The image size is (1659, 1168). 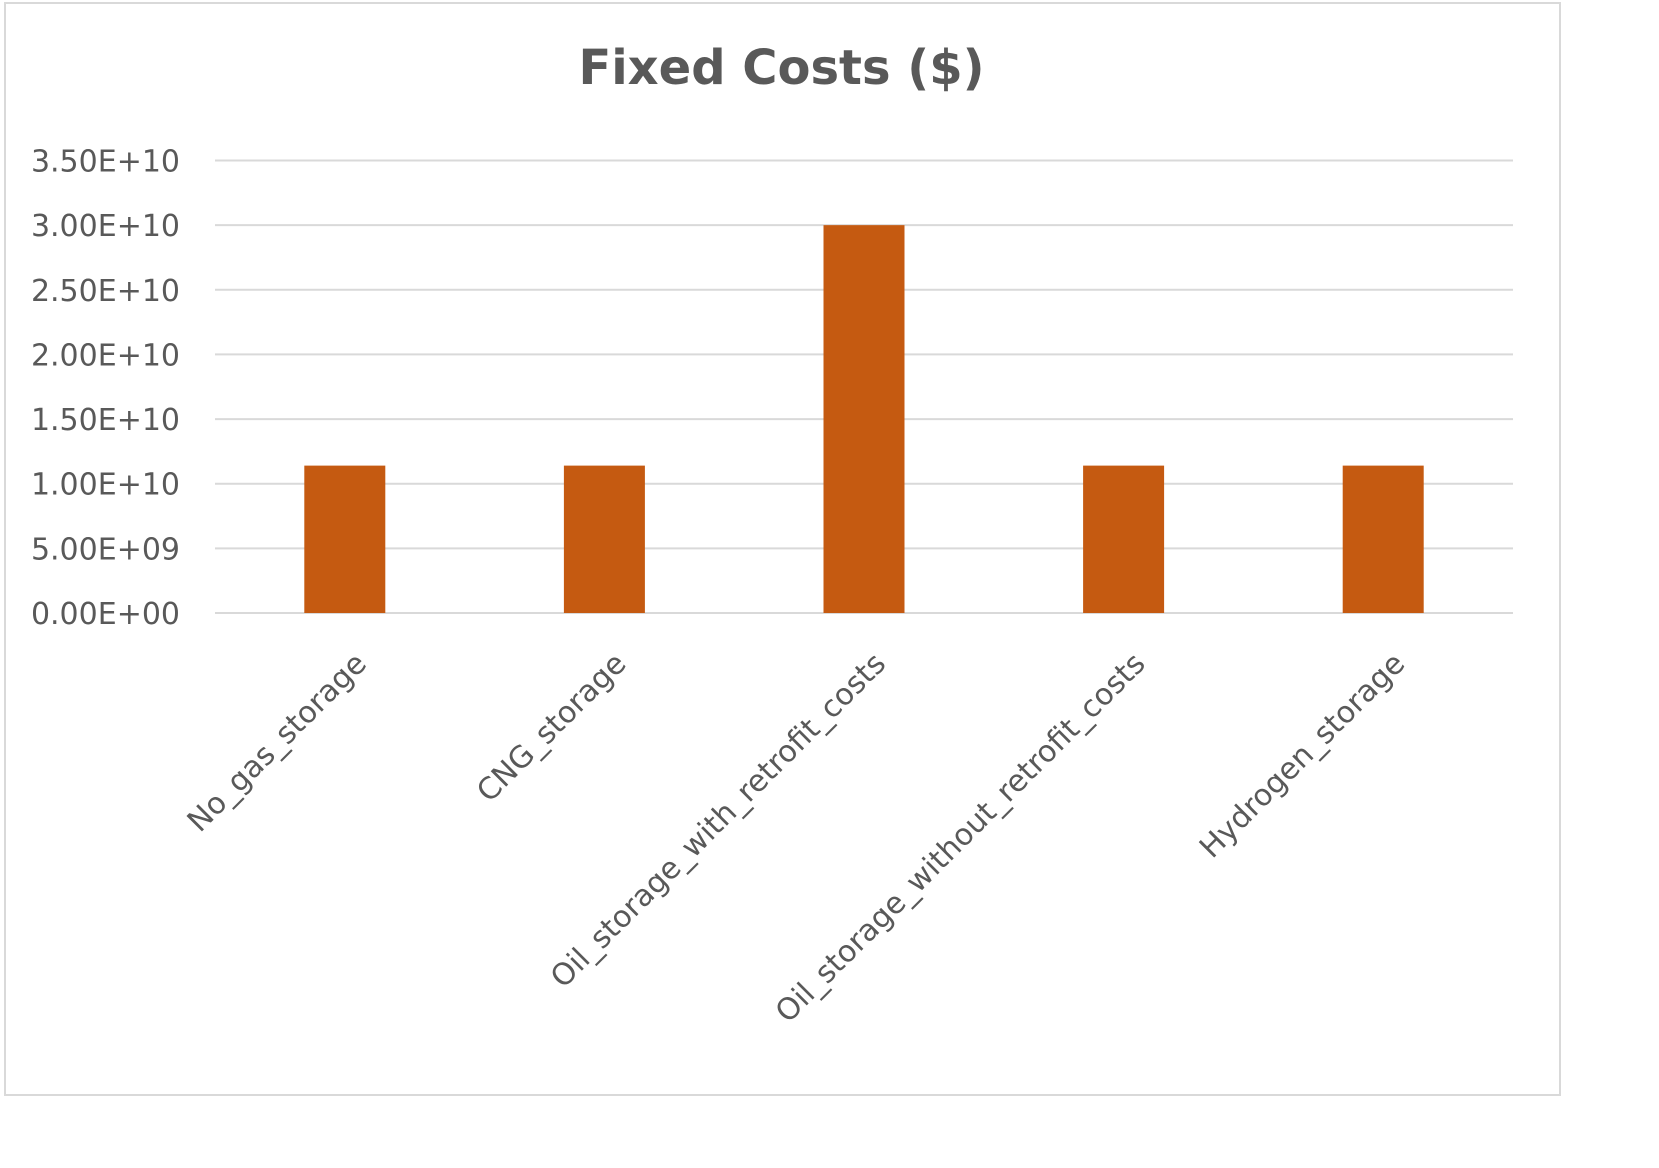 What do you see at coordinates (781, 68) in the screenshot?
I see `chart-title: Fixed Costs ($)` at bounding box center [781, 68].